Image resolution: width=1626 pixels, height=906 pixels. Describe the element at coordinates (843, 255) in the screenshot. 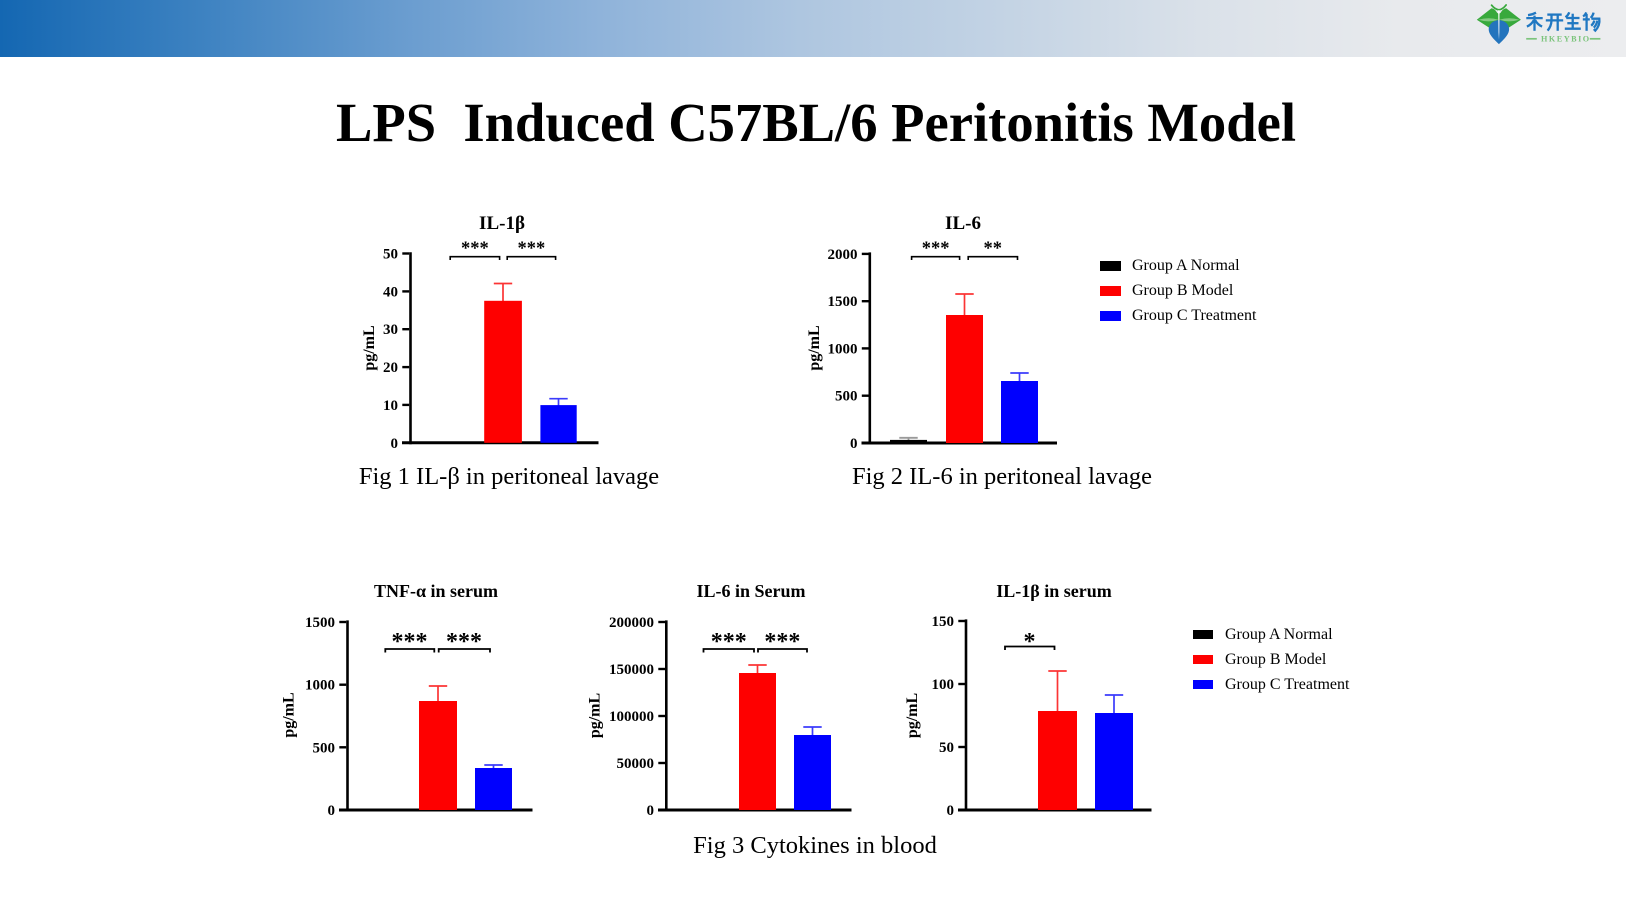

I see `svg-text: 2000` at that location.